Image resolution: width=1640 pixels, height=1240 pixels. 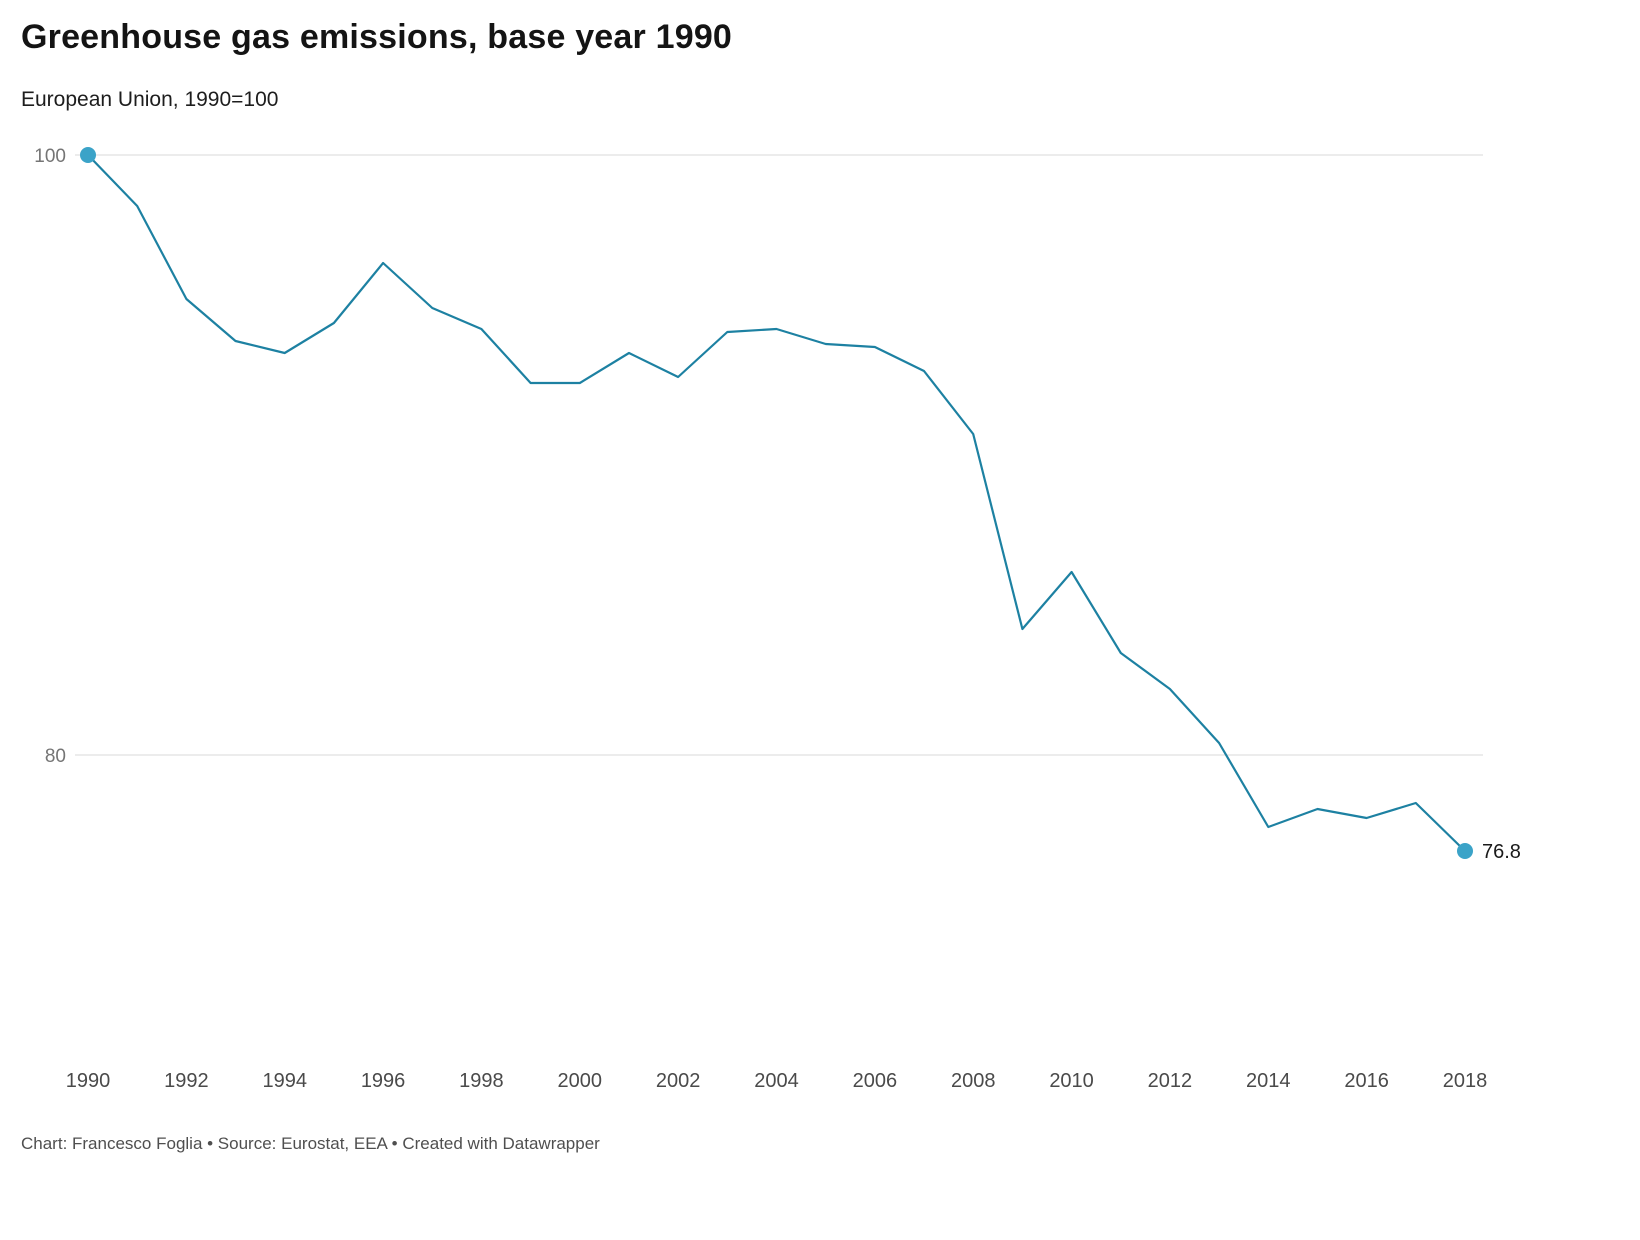 What do you see at coordinates (50, 156) in the screenshot?
I see `y-axis-label: 100` at bounding box center [50, 156].